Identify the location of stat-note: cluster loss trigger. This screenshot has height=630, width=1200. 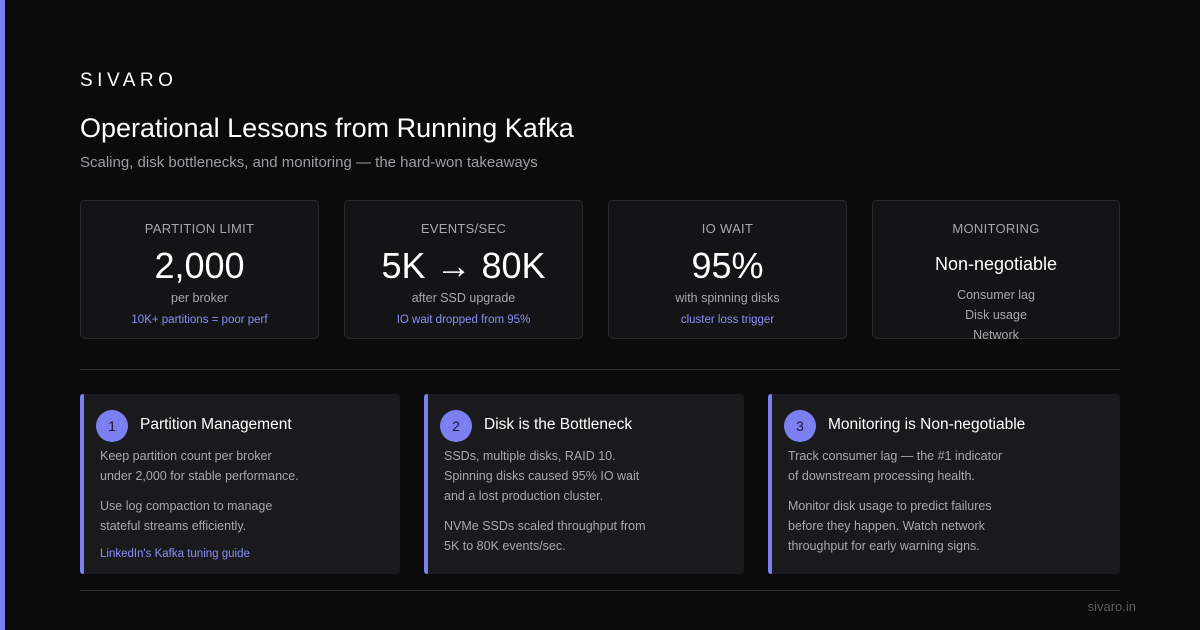
(727, 320).